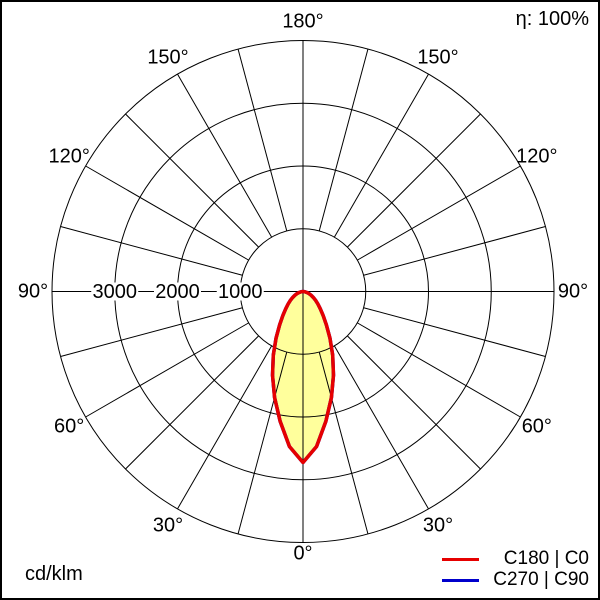 This screenshot has width=600, height=600. I want to click on red-line-swatch, so click(460, 559).